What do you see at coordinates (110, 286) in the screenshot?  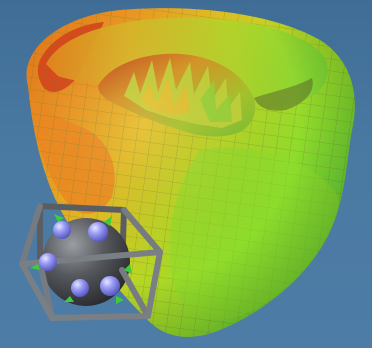 I see `orientation-node-bottom-right` at bounding box center [110, 286].